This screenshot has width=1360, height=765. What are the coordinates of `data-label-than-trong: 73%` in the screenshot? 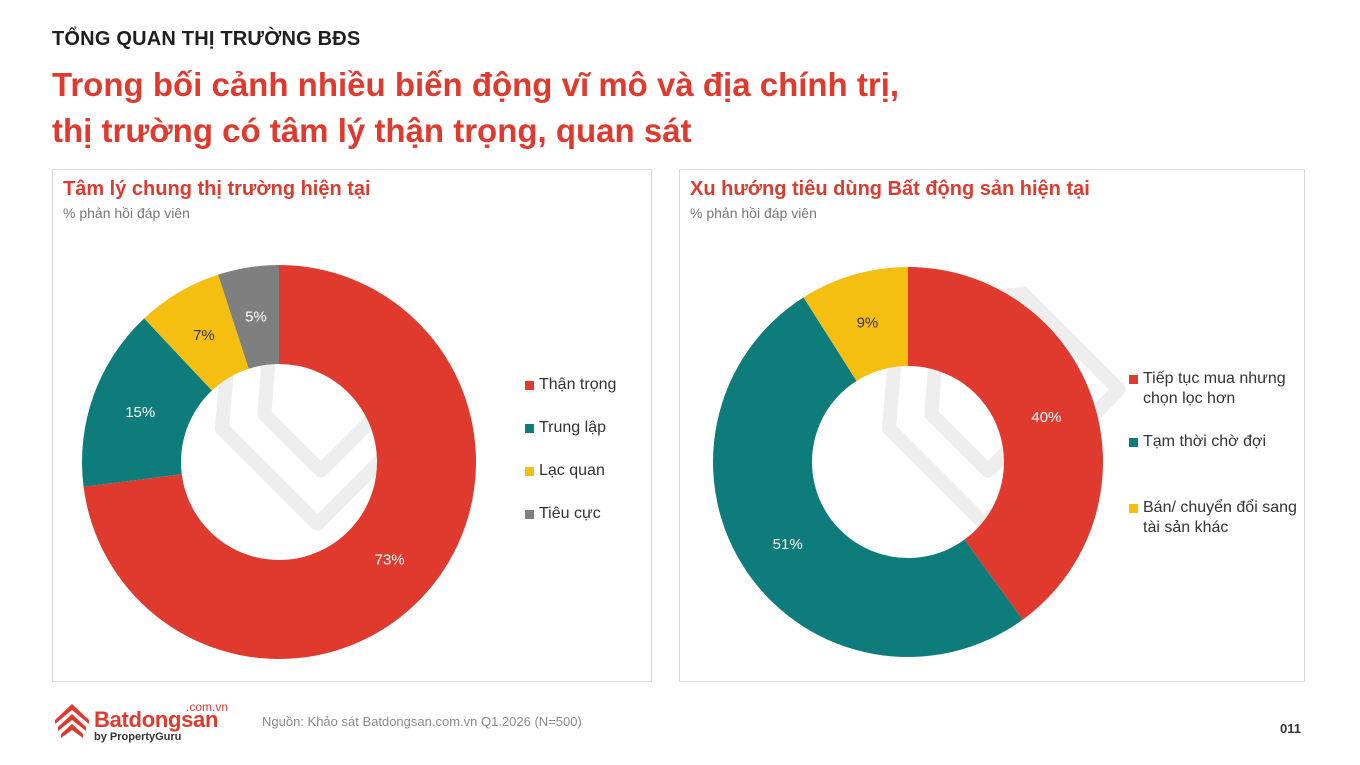 It's located at (390, 560).